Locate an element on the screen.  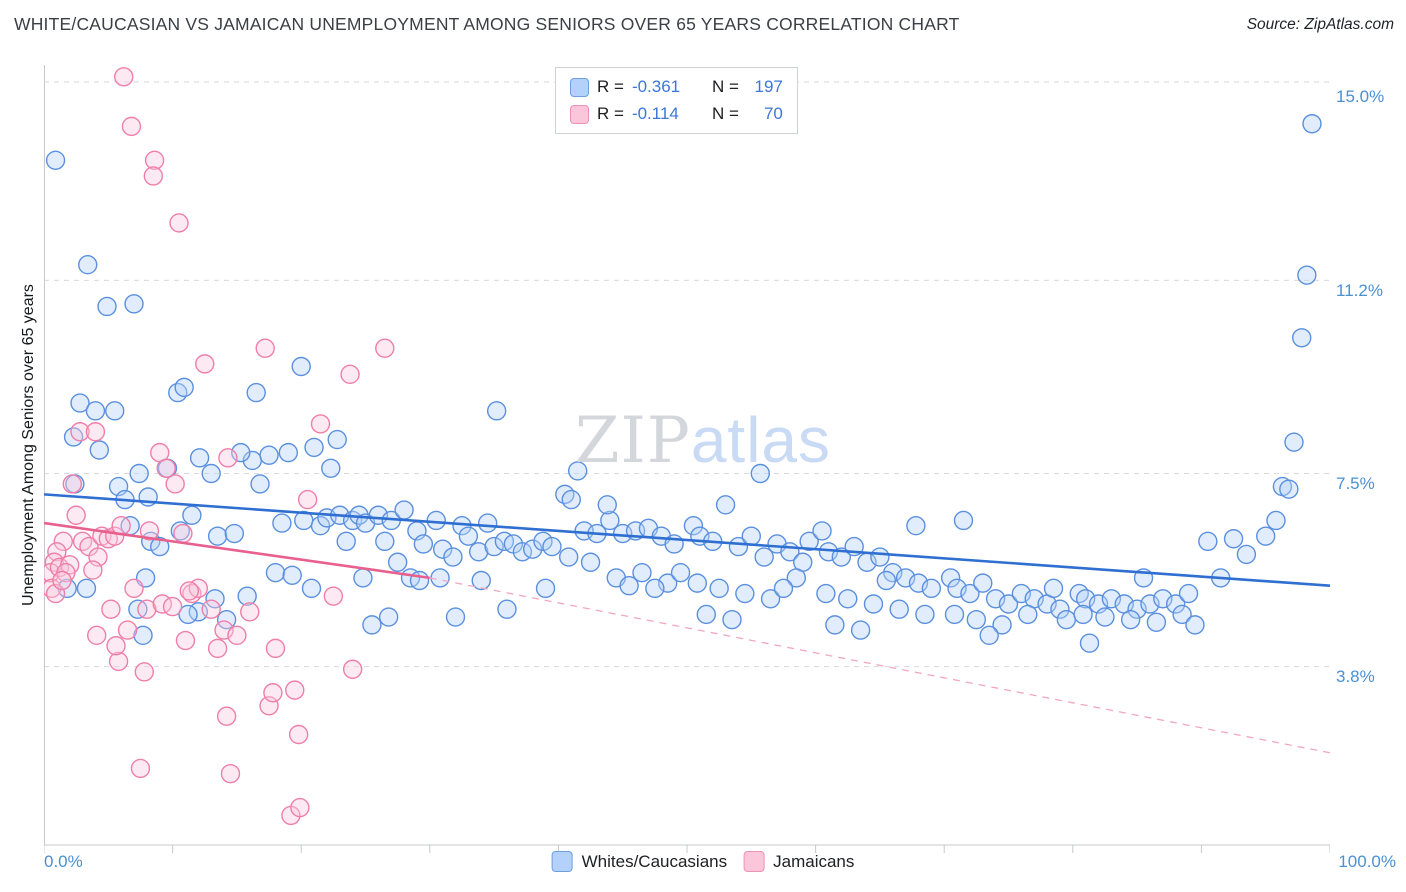
legend-row-jamaicans: R = -0.114 N = 70 is located at coordinates (676, 114).